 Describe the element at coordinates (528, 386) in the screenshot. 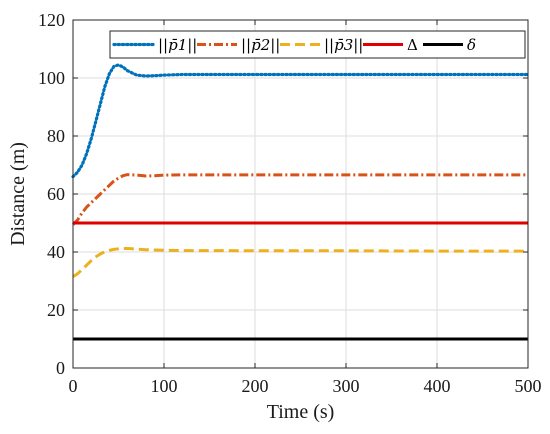

I see `x-tick-label: 500` at that location.